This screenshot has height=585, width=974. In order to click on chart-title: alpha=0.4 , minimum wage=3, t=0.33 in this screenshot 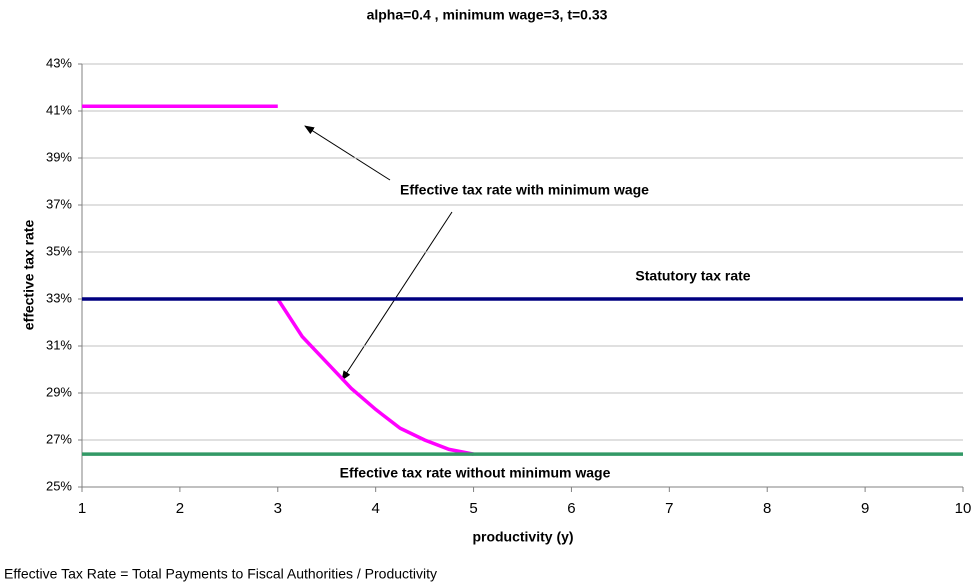, I will do `click(487, 15)`.